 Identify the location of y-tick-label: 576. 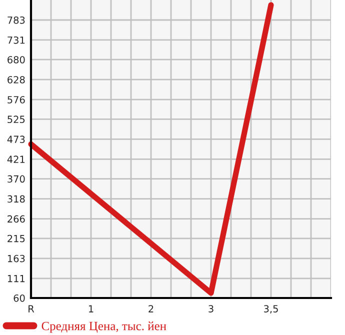
(16, 100).